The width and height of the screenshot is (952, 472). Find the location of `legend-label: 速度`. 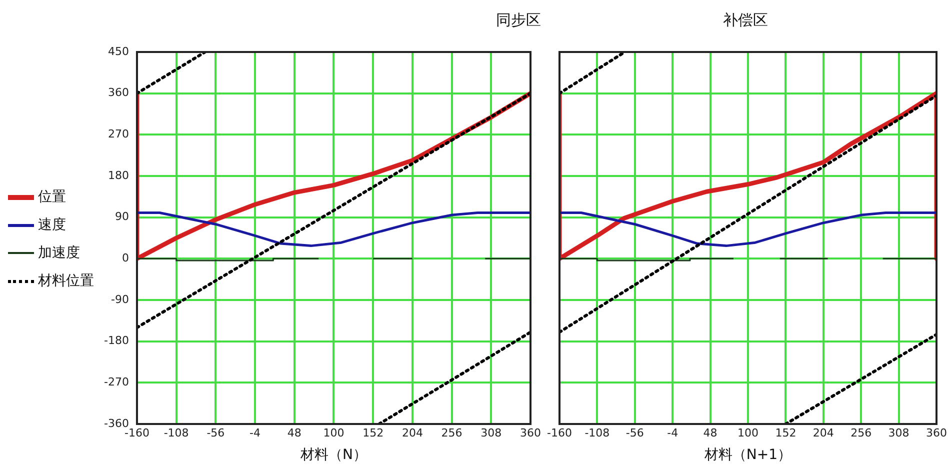

legend-label: 速度 is located at coordinates (52, 225).